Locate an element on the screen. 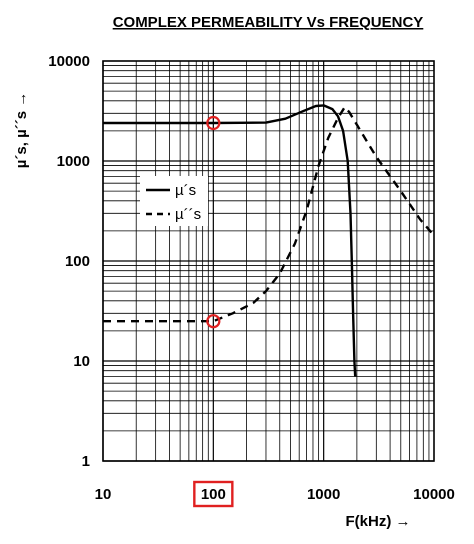 The width and height of the screenshot is (474, 544). y-tick-label: 10000 is located at coordinates (69, 61).